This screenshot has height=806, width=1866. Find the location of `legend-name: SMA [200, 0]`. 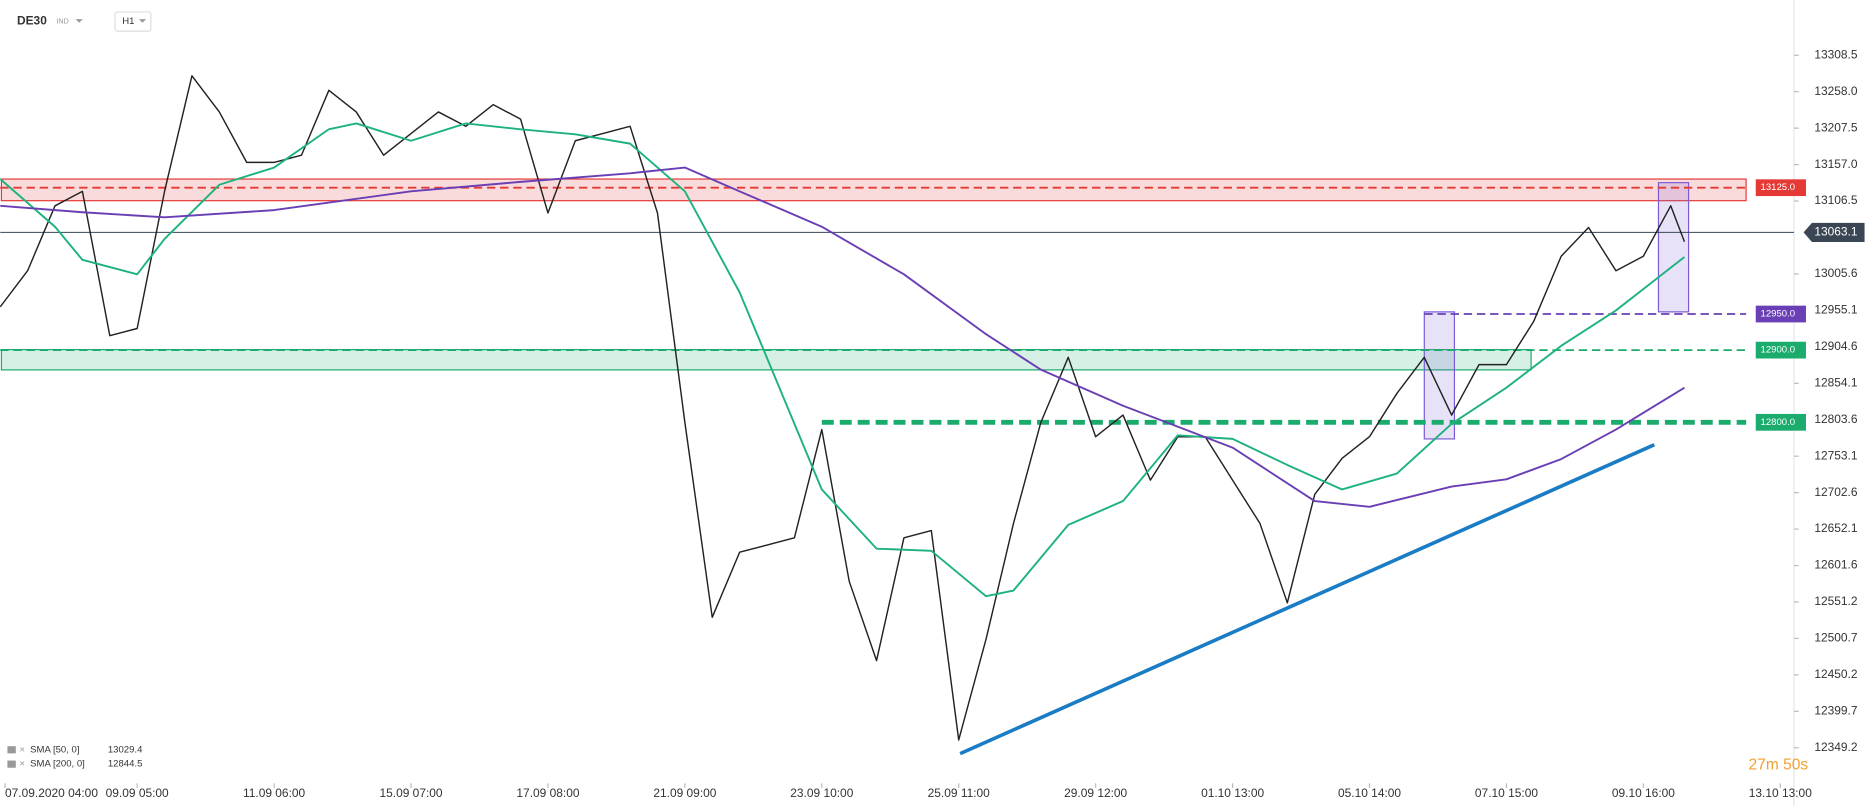

legend-name: SMA [200, 0] is located at coordinates (57, 764).